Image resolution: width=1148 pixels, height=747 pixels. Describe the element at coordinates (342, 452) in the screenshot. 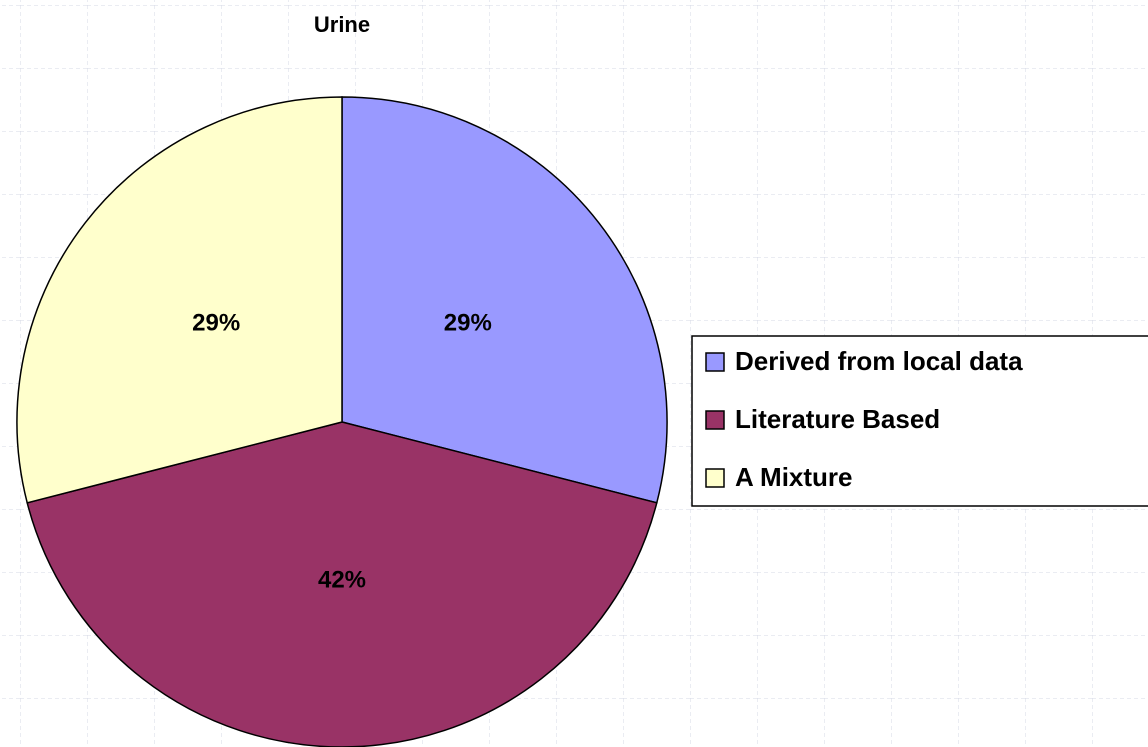

I see `data-labels: 29% 42% 29%` at that location.